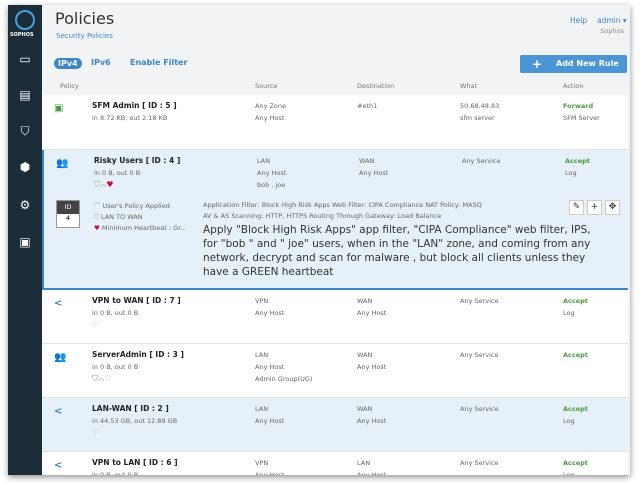  What do you see at coordinates (573, 86) in the screenshot?
I see `col-action: Action` at bounding box center [573, 86].